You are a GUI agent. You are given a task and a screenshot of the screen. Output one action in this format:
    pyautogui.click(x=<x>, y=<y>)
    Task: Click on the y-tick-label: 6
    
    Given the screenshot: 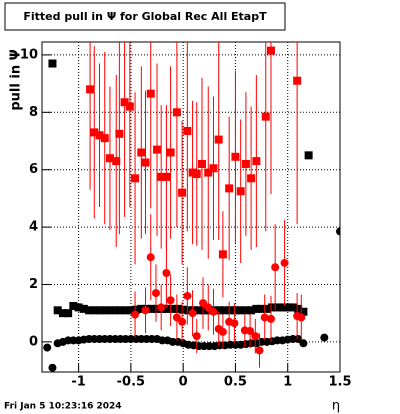 What is the action you would take?
    pyautogui.click(x=33, y=169)
    